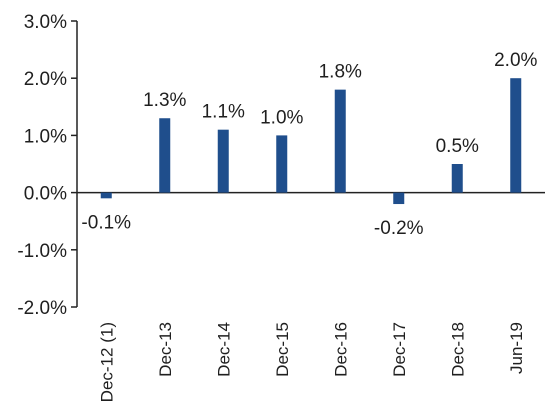 The height and width of the screenshot is (411, 550). I want to click on category-label: Dec-12 (1), so click(106, 362).